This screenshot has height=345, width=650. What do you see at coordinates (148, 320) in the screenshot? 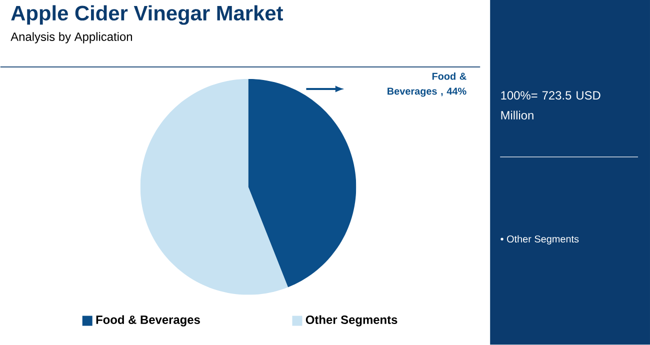
I see `legend-label: Food & Beverages` at bounding box center [148, 320].